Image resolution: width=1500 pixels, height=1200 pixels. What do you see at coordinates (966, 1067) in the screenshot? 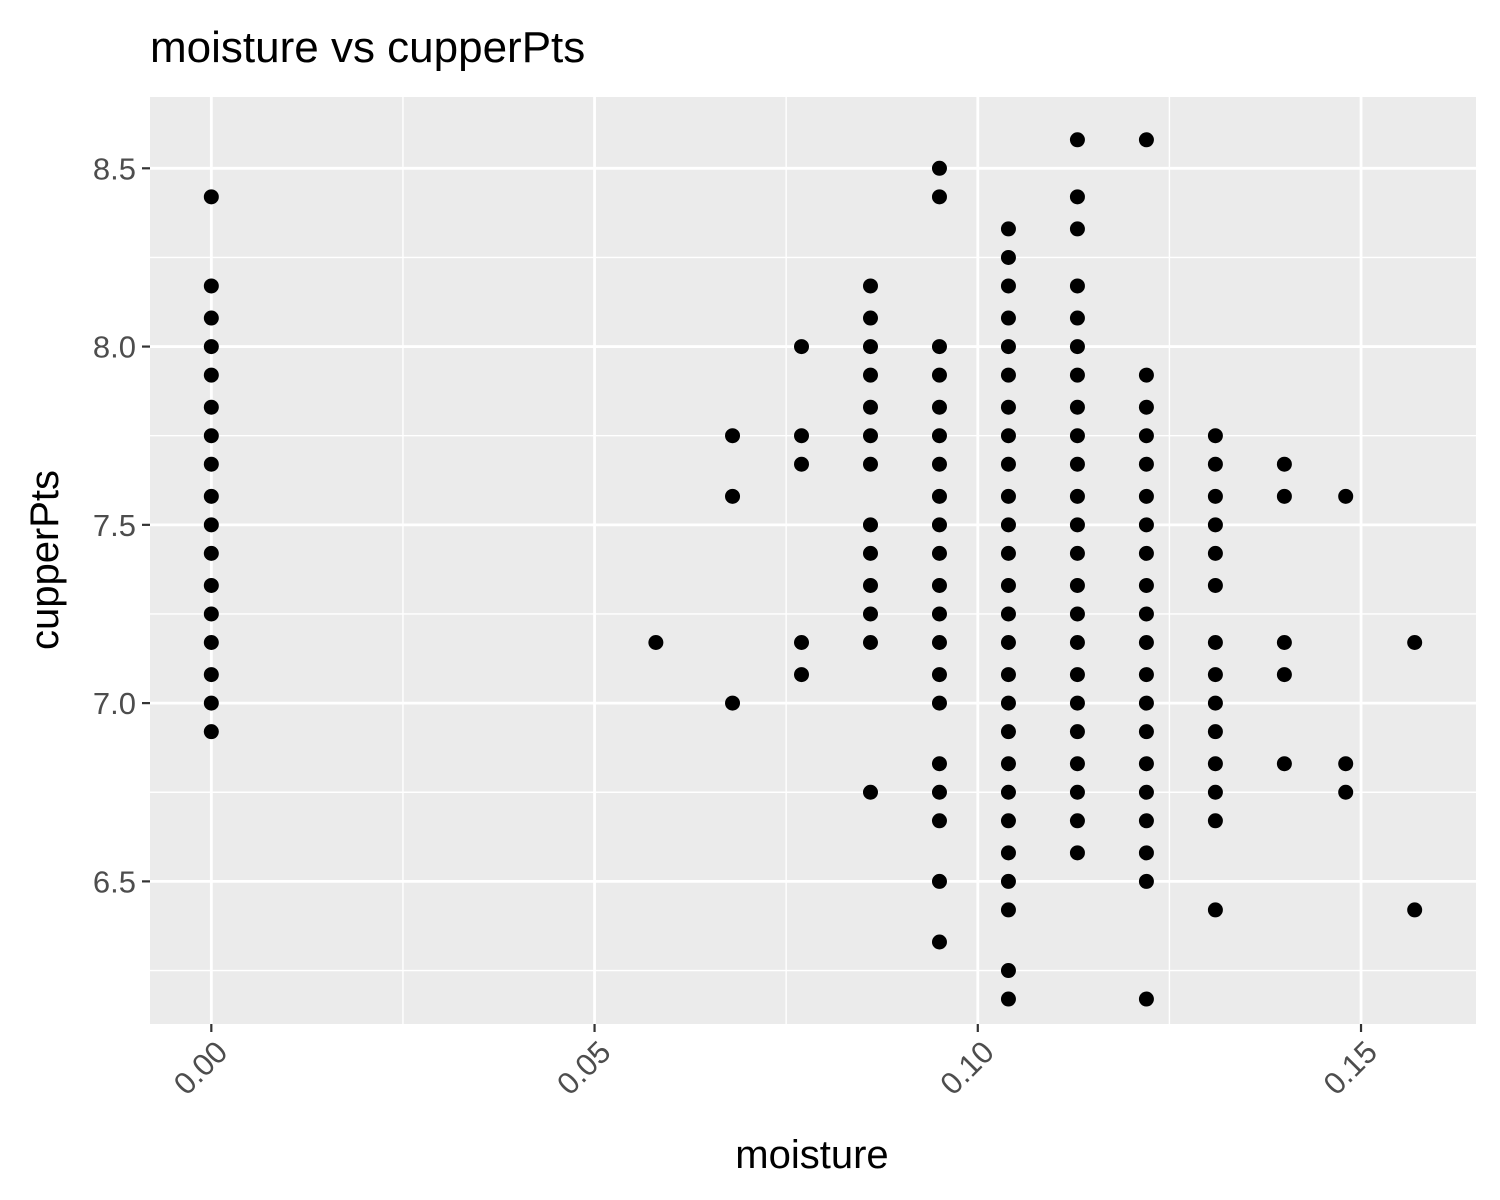
I see `x-tick-label-2: 0.10` at bounding box center [966, 1067].